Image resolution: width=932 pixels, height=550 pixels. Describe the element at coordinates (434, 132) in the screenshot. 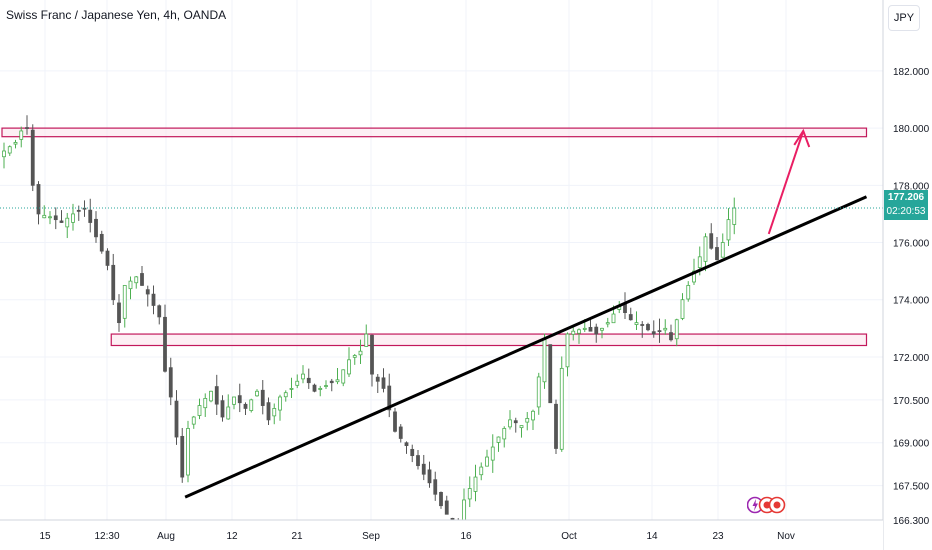

I see `resistance-zone` at that location.